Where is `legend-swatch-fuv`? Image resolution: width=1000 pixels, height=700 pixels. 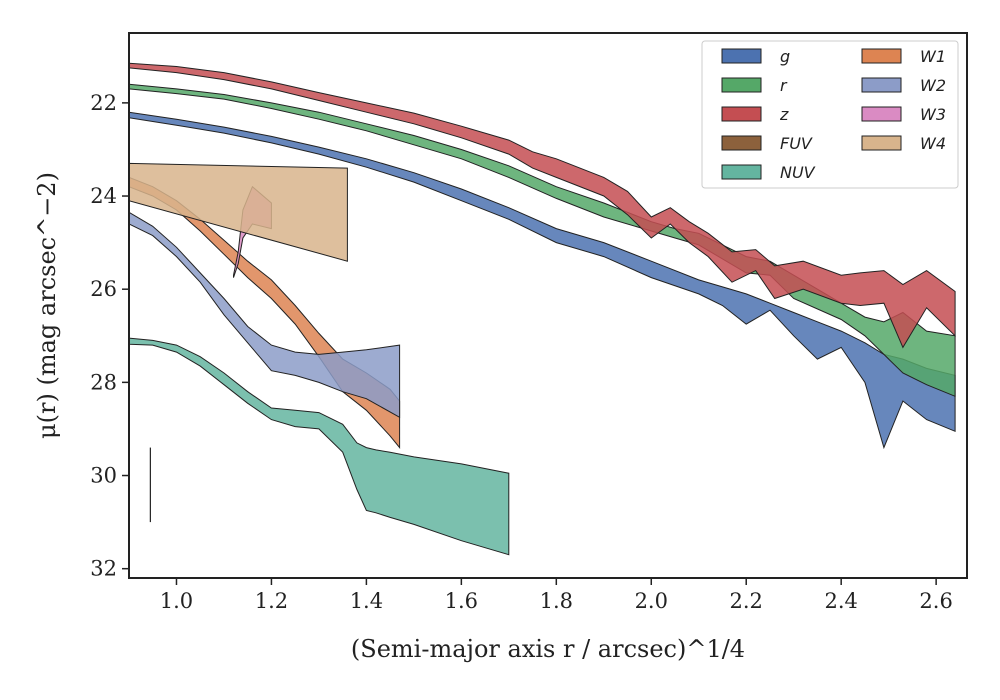
legend-swatch-fuv is located at coordinates (741, 143).